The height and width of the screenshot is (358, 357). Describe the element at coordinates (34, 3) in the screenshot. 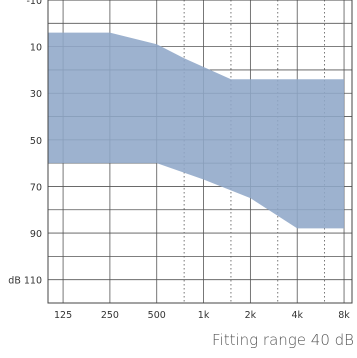

I see `y-tick-label: -10` at that location.